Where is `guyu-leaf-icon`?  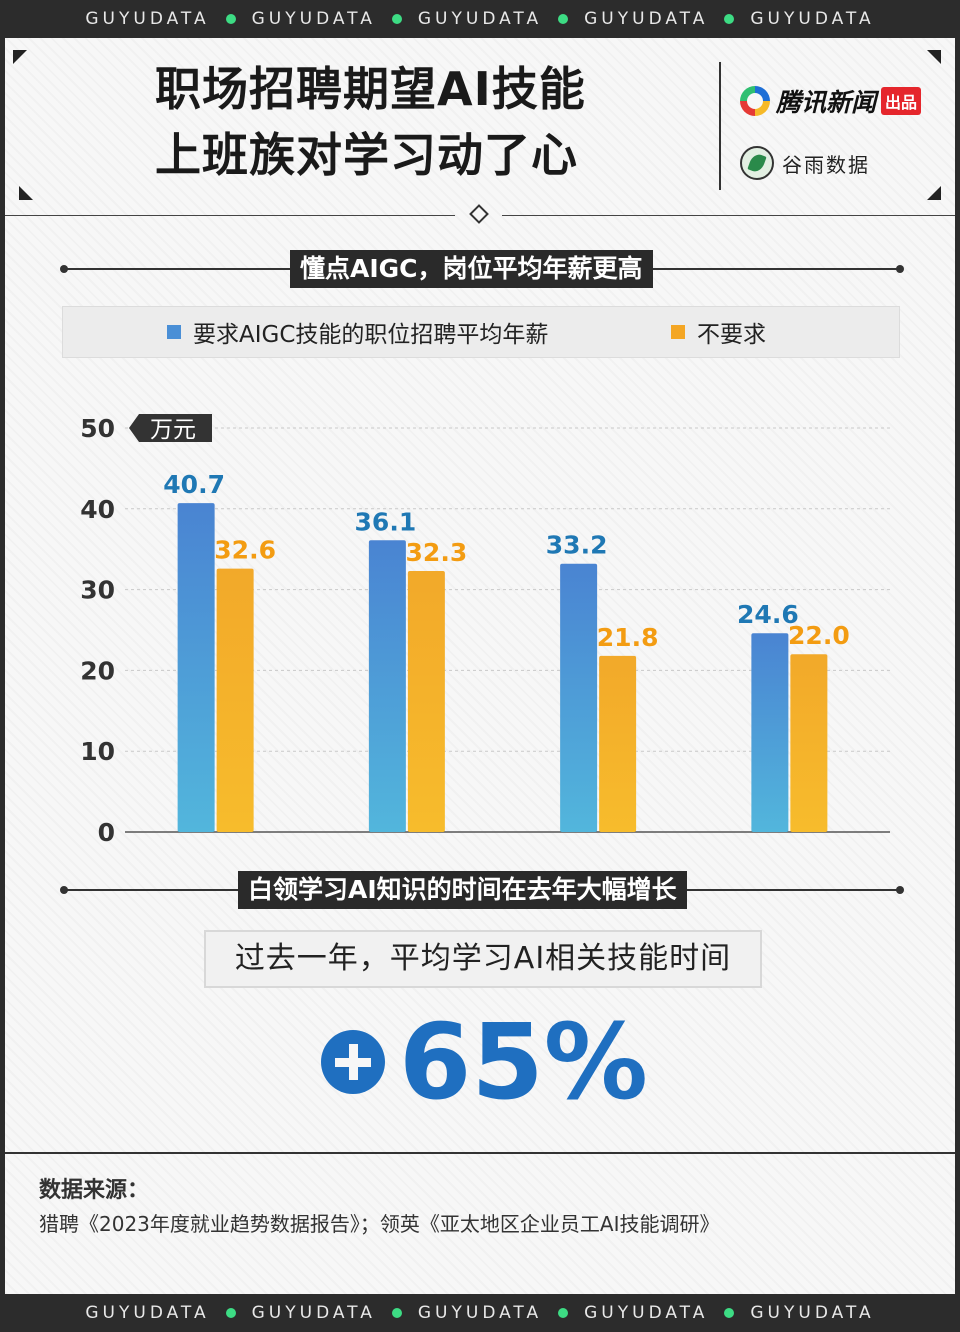 guyu-leaf-icon is located at coordinates (757, 163).